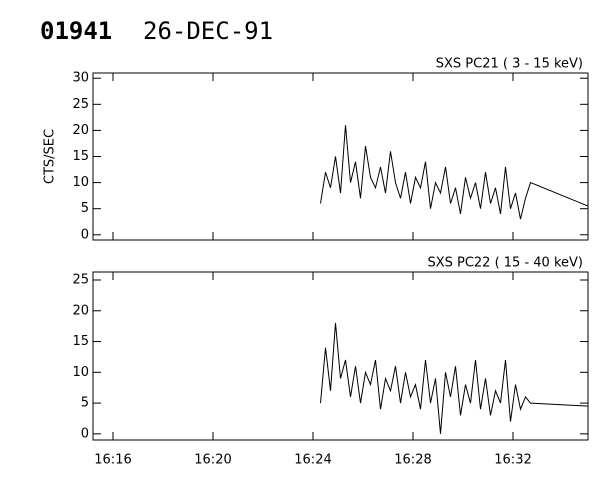  What do you see at coordinates (80, 78) in the screenshot?
I see `y-tick-label: 30` at bounding box center [80, 78].